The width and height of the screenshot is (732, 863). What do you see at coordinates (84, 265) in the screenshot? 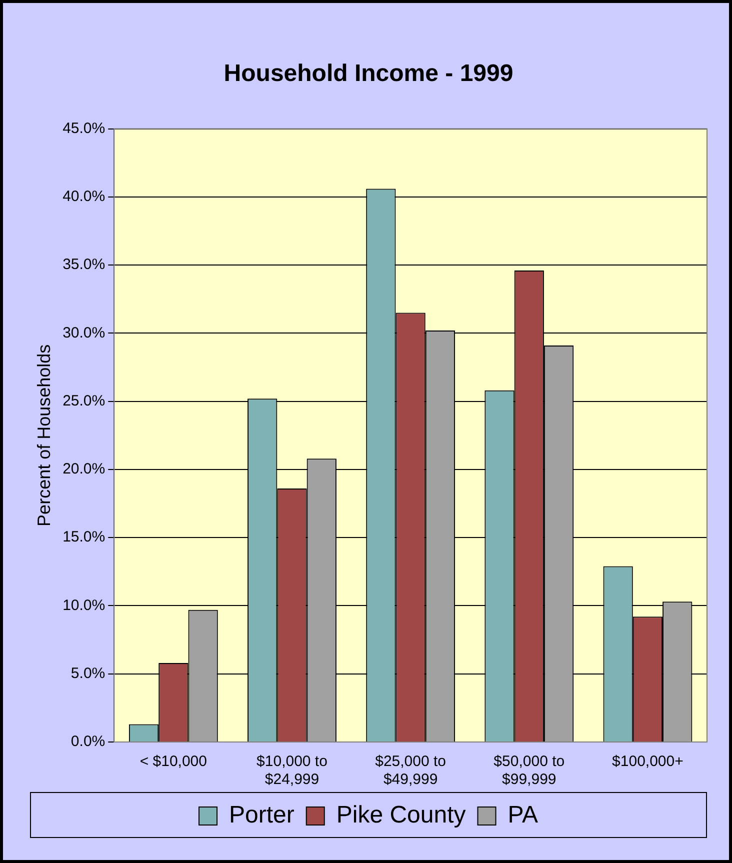
I see `y-tick-label: 35.0%` at bounding box center [84, 265].